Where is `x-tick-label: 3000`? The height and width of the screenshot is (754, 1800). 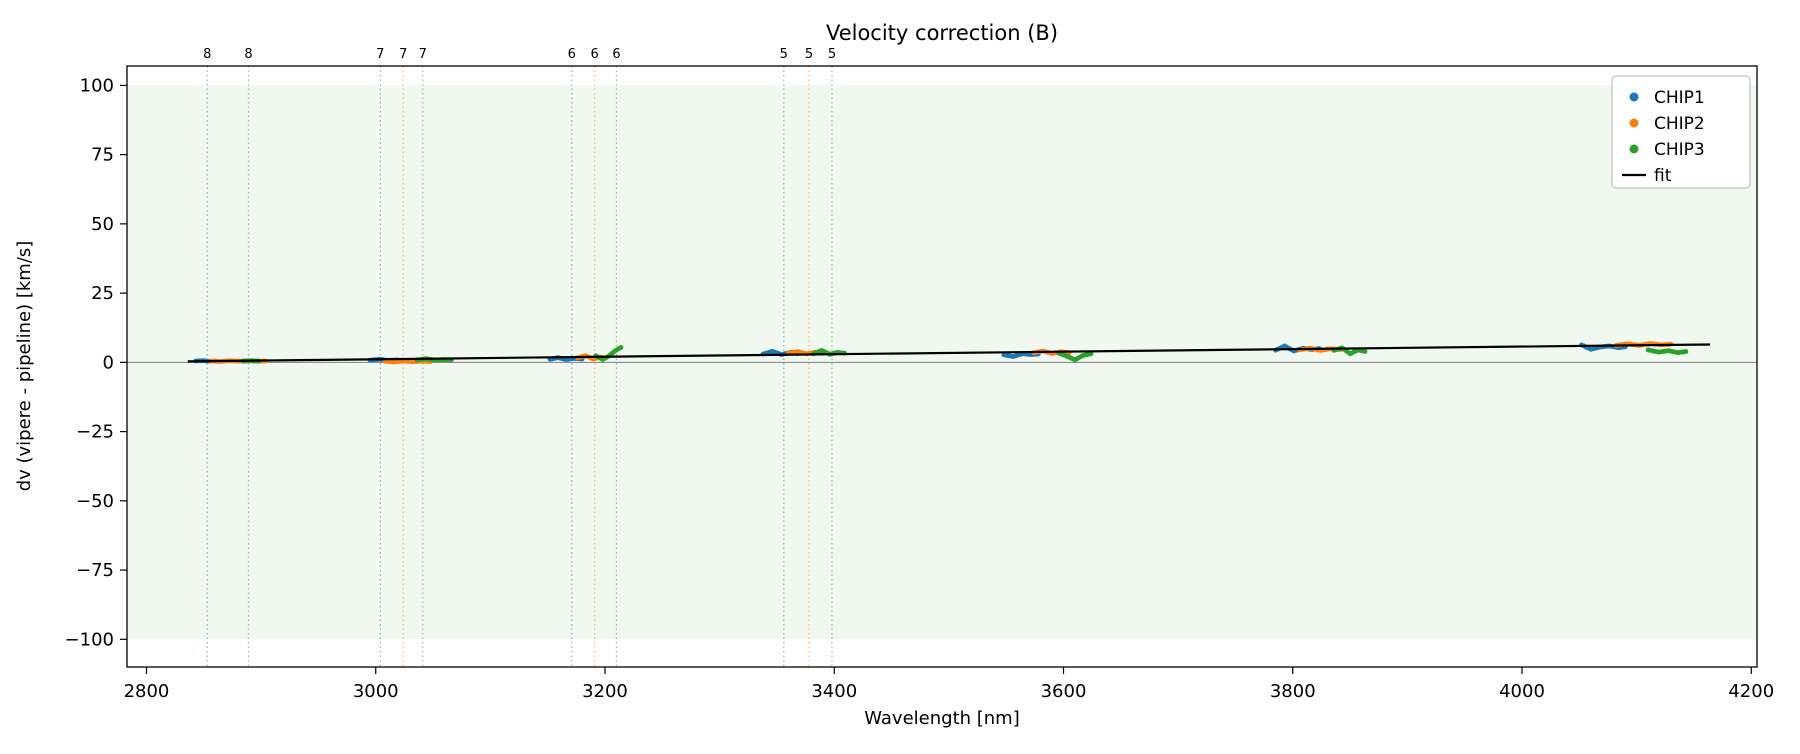 x-tick-label: 3000 is located at coordinates (376, 691).